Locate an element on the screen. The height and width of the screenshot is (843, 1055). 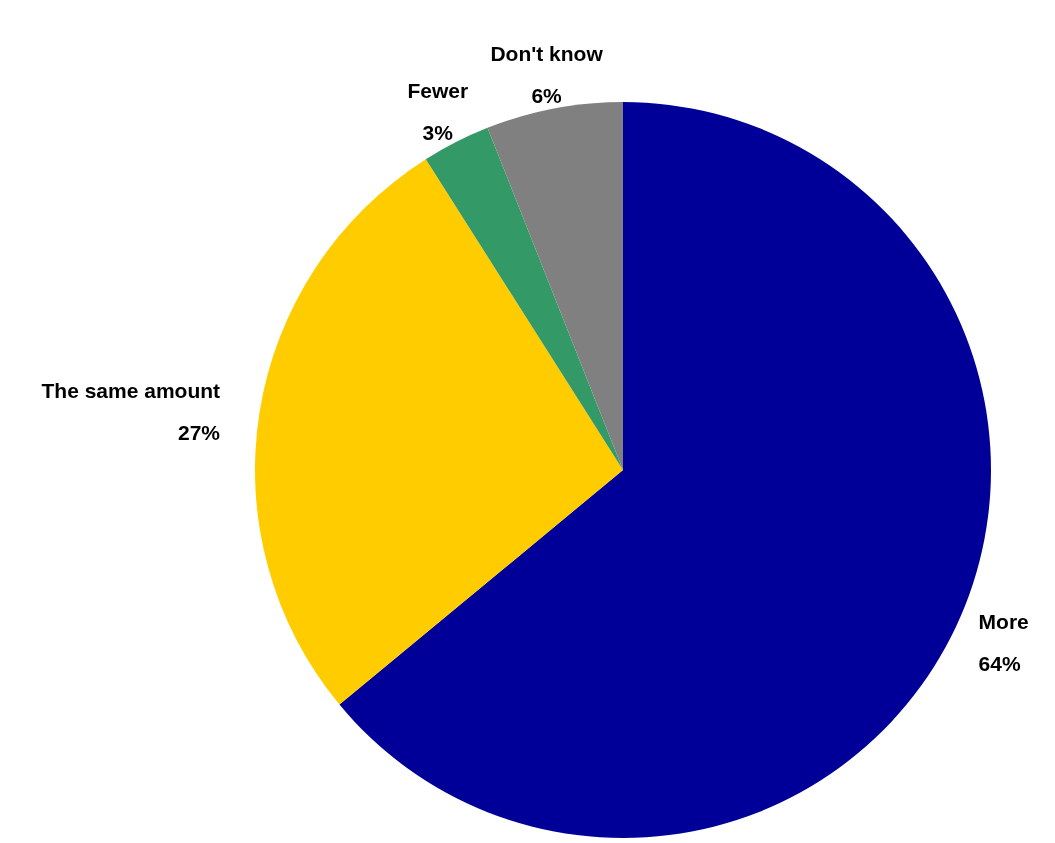
data-label: 3% is located at coordinates (438, 133).